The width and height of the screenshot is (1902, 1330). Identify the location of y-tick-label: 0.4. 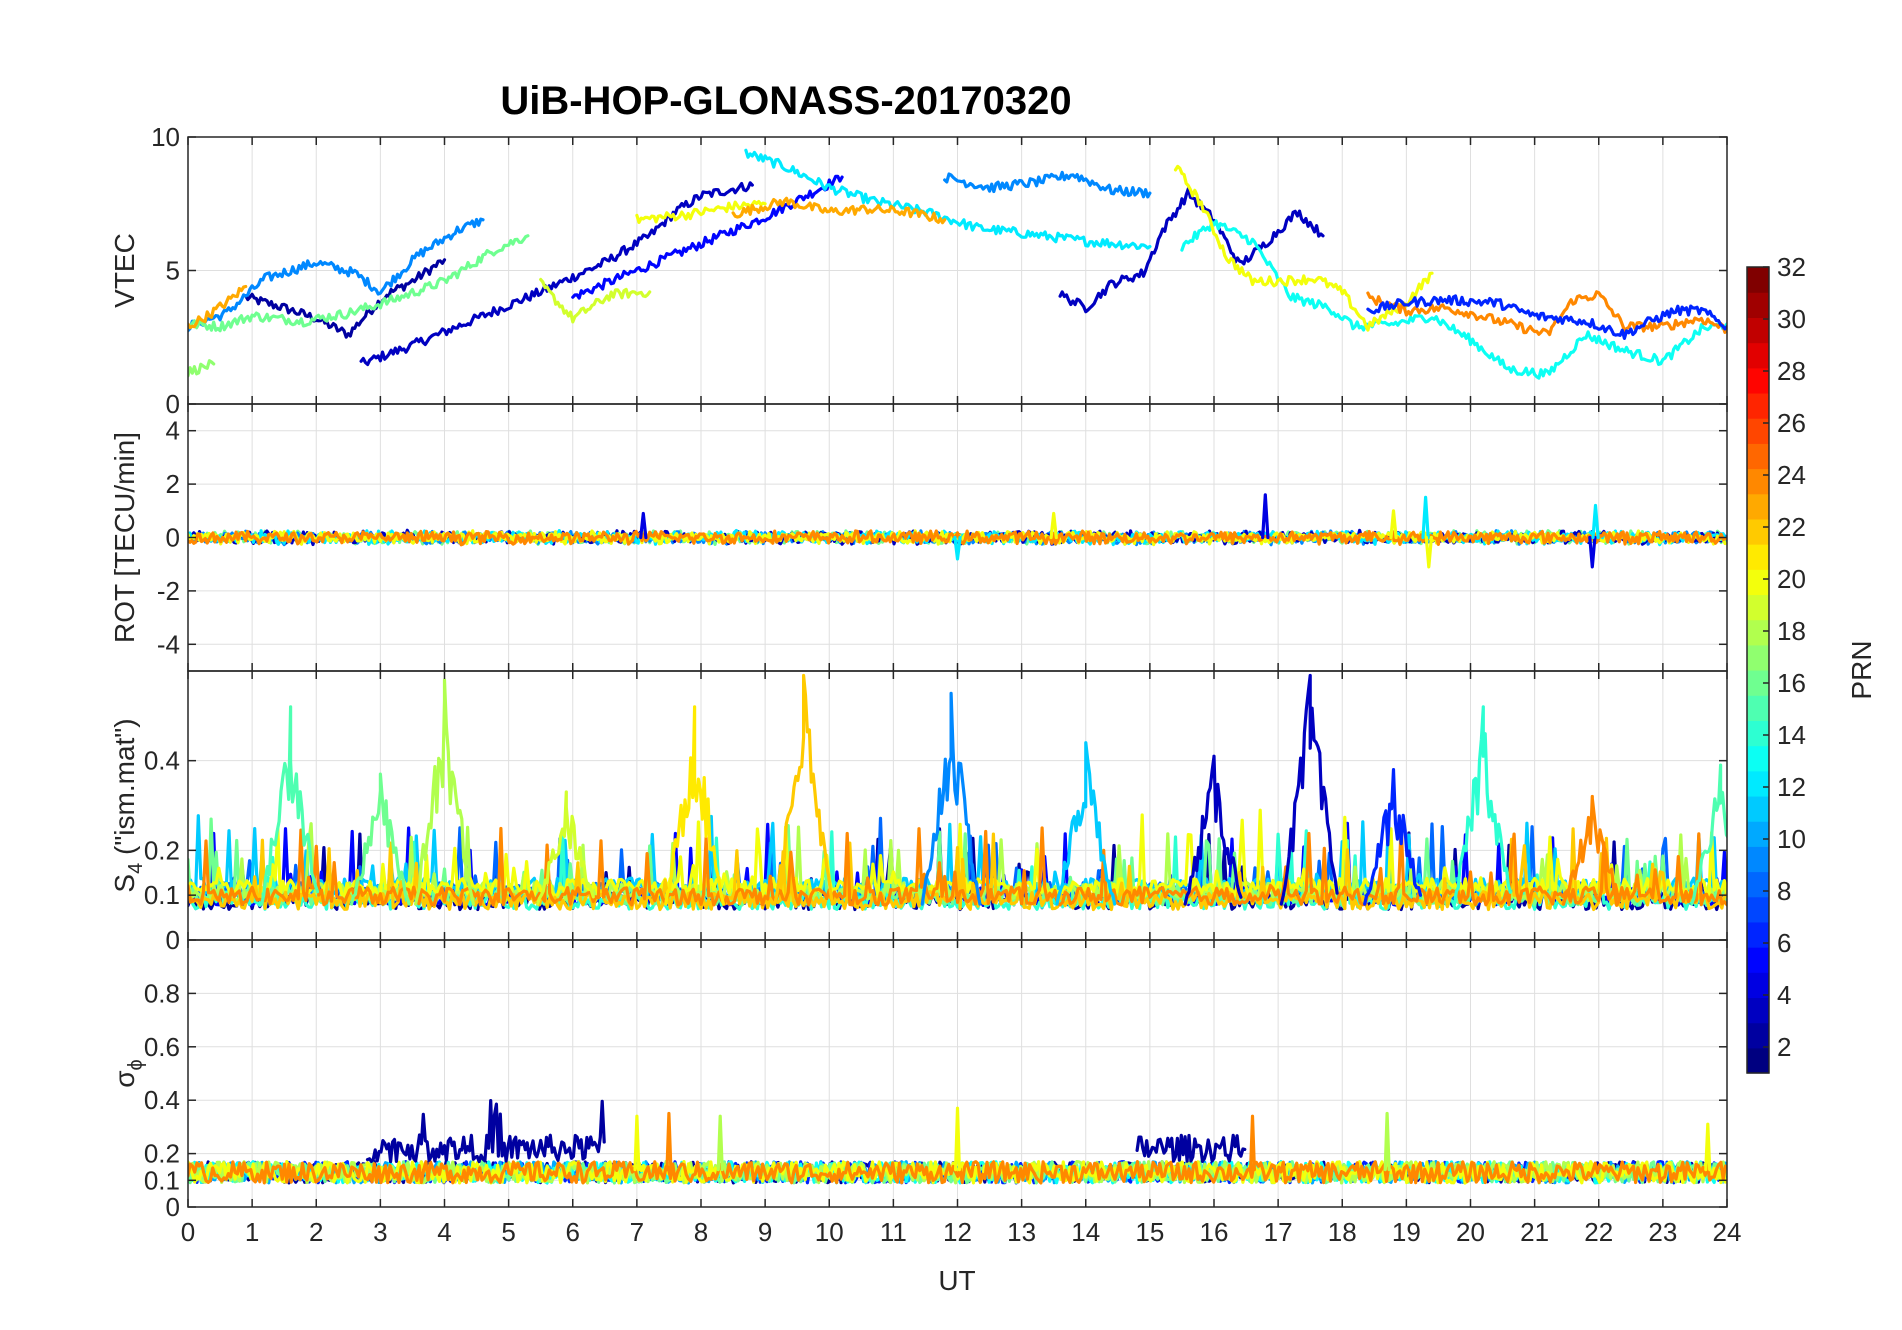
(162, 761).